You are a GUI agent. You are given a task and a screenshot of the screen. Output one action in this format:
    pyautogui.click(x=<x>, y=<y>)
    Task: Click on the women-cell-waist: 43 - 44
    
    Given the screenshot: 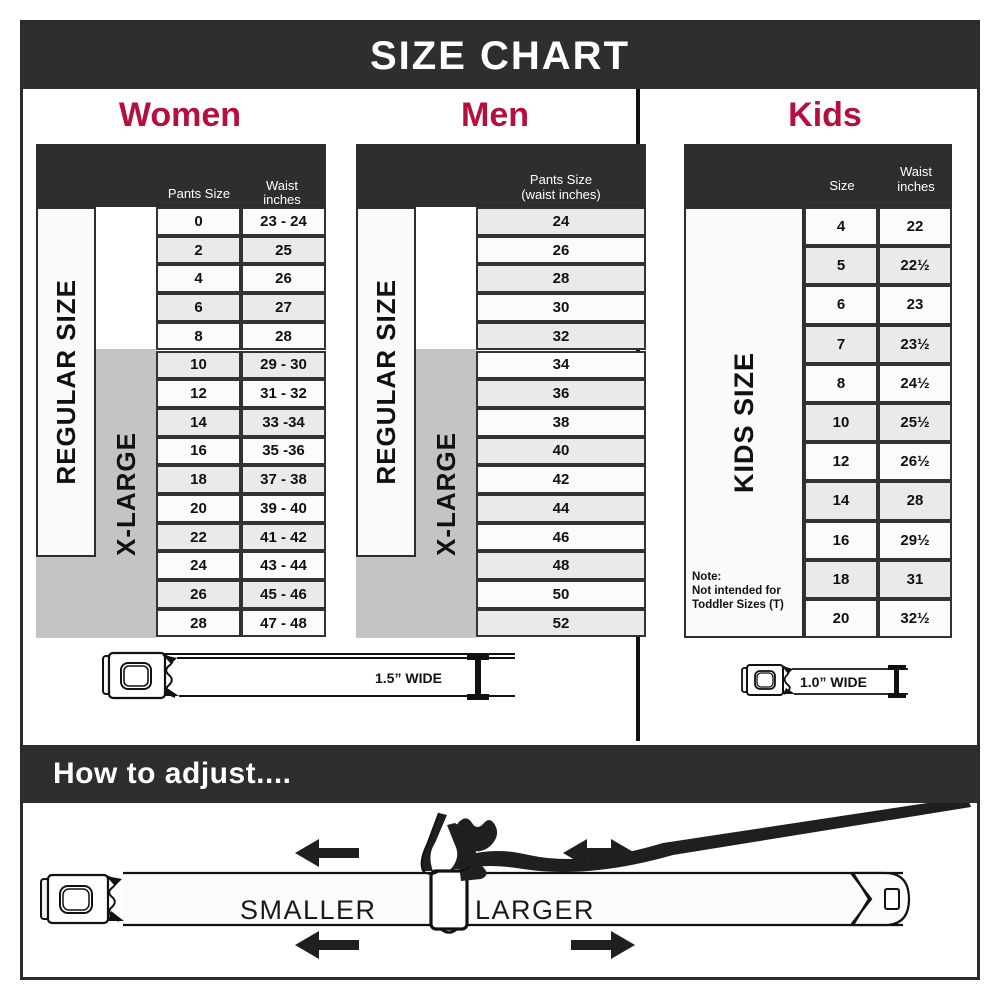 What is the action you would take?
    pyautogui.click(x=283, y=566)
    